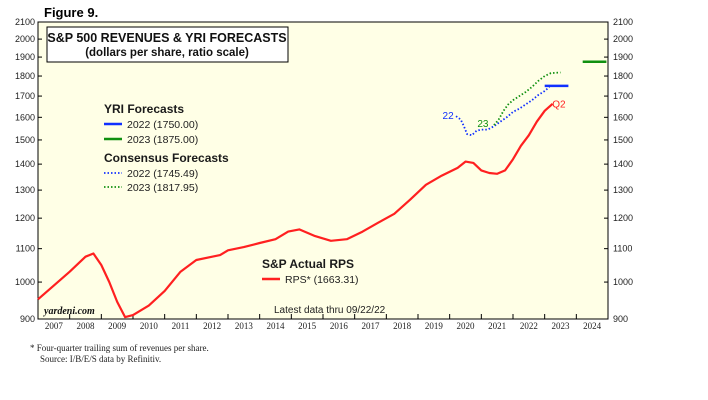  What do you see at coordinates (167, 53) in the screenshot?
I see `chart-subtitle: (dollars per share, ratio scale)` at bounding box center [167, 53].